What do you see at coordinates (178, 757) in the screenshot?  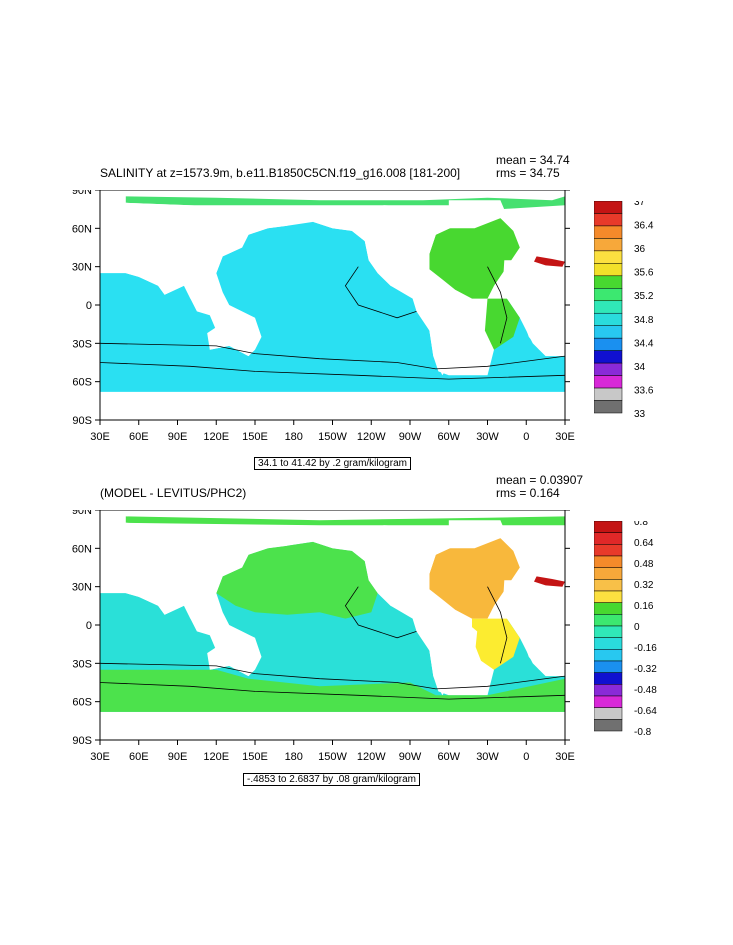 I see `x-tick-label: 90E` at bounding box center [178, 757].